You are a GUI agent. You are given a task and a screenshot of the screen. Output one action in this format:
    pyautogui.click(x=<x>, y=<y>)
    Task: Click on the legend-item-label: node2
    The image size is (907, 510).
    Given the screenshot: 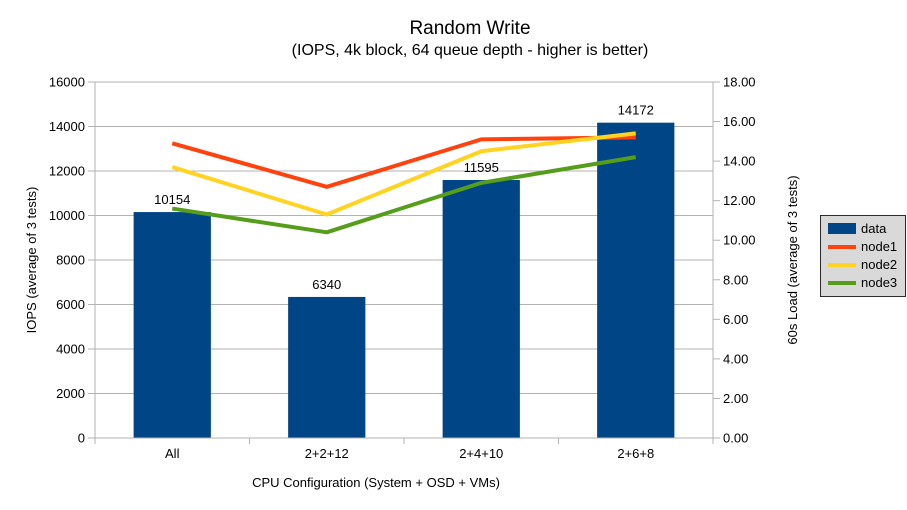 What is the action you would take?
    pyautogui.click(x=879, y=264)
    